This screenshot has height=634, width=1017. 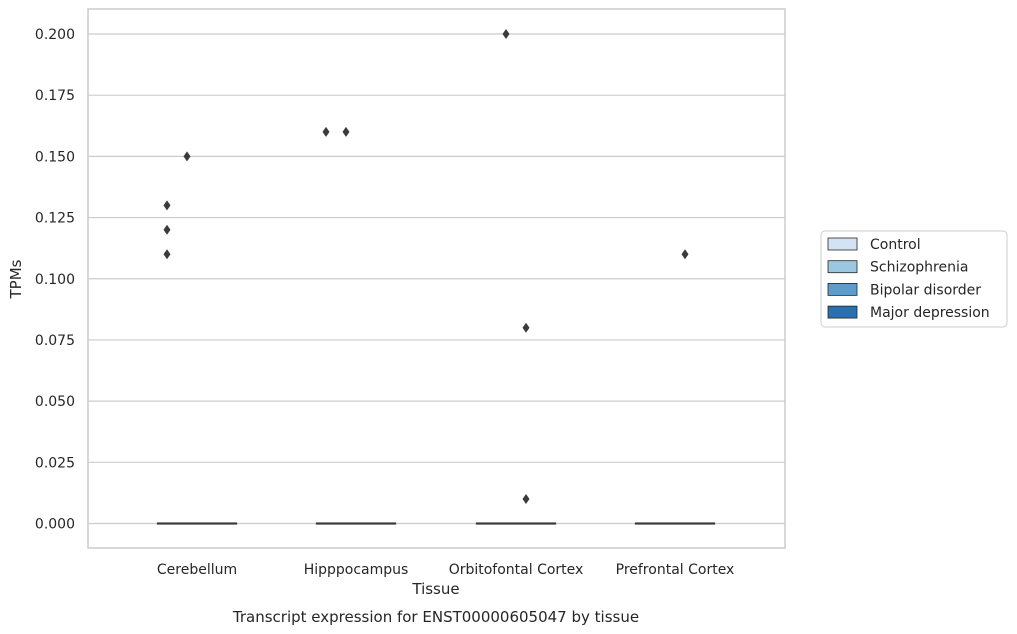 What do you see at coordinates (55, 157) in the screenshot?
I see `y-tick-label: 0.150` at bounding box center [55, 157].